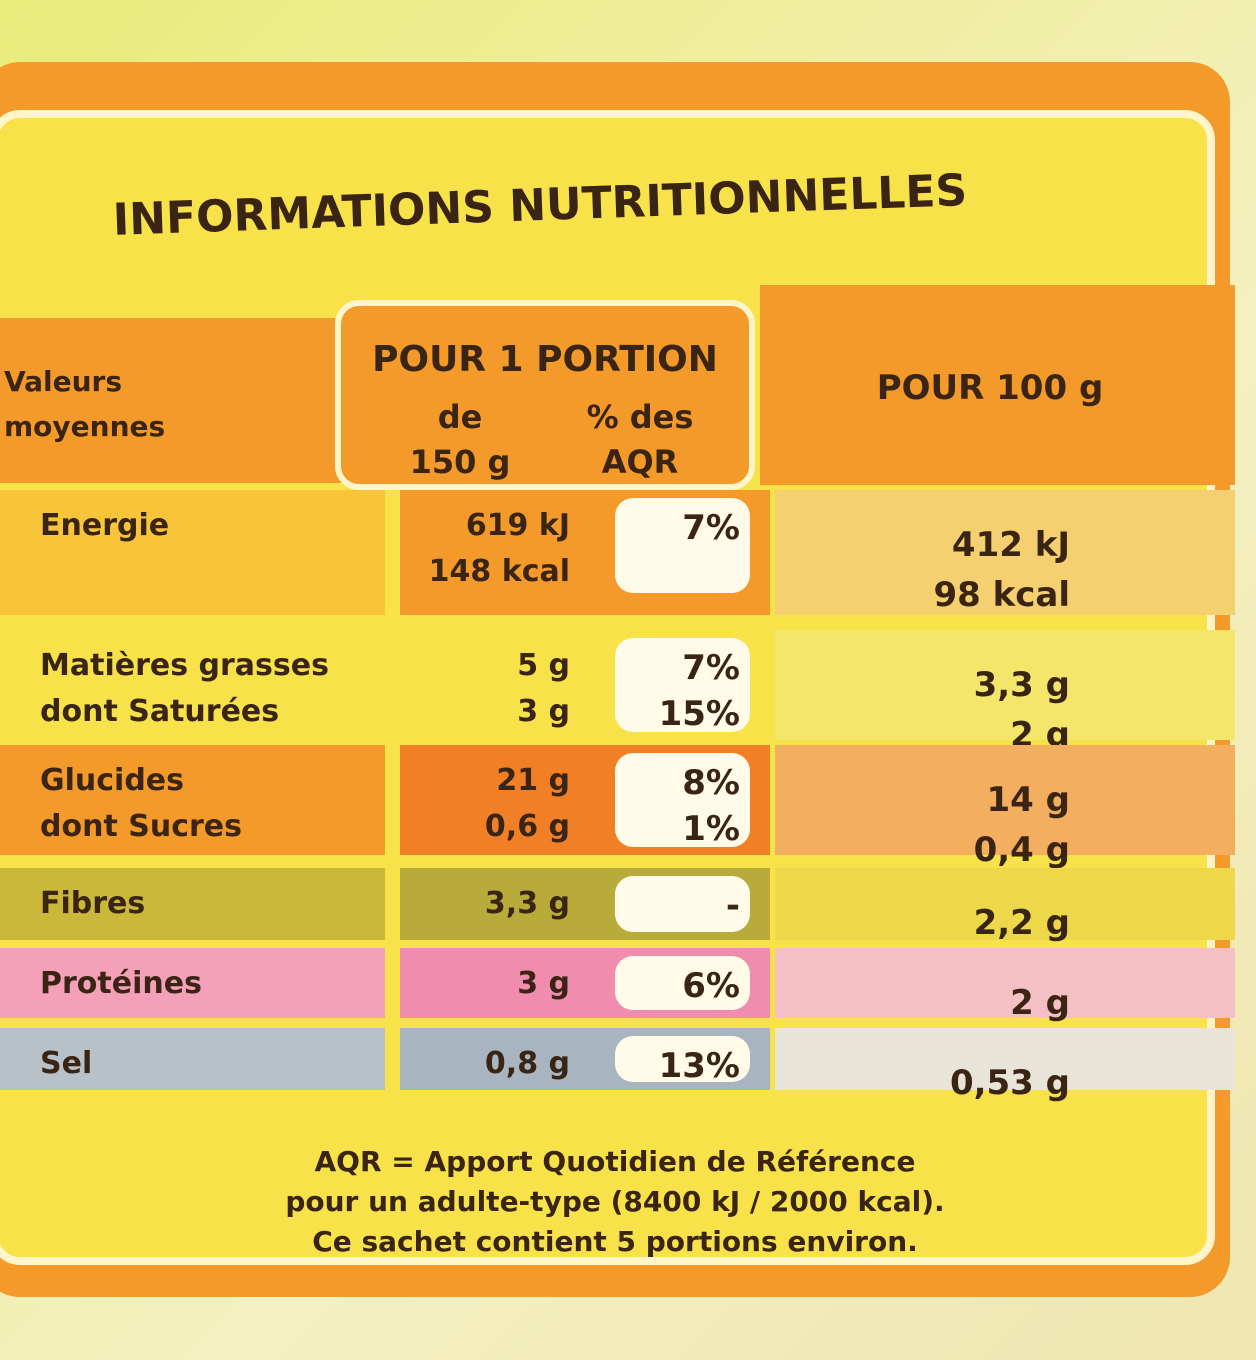  What do you see at coordinates (517, 525) in the screenshot?
I see `row-portion: 619 kJ` at bounding box center [517, 525].